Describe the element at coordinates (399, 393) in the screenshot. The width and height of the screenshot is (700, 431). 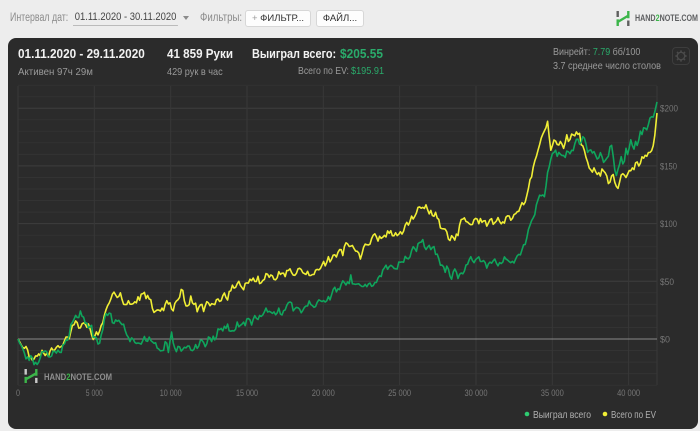
I see `svg-text: 25 000` at that location.